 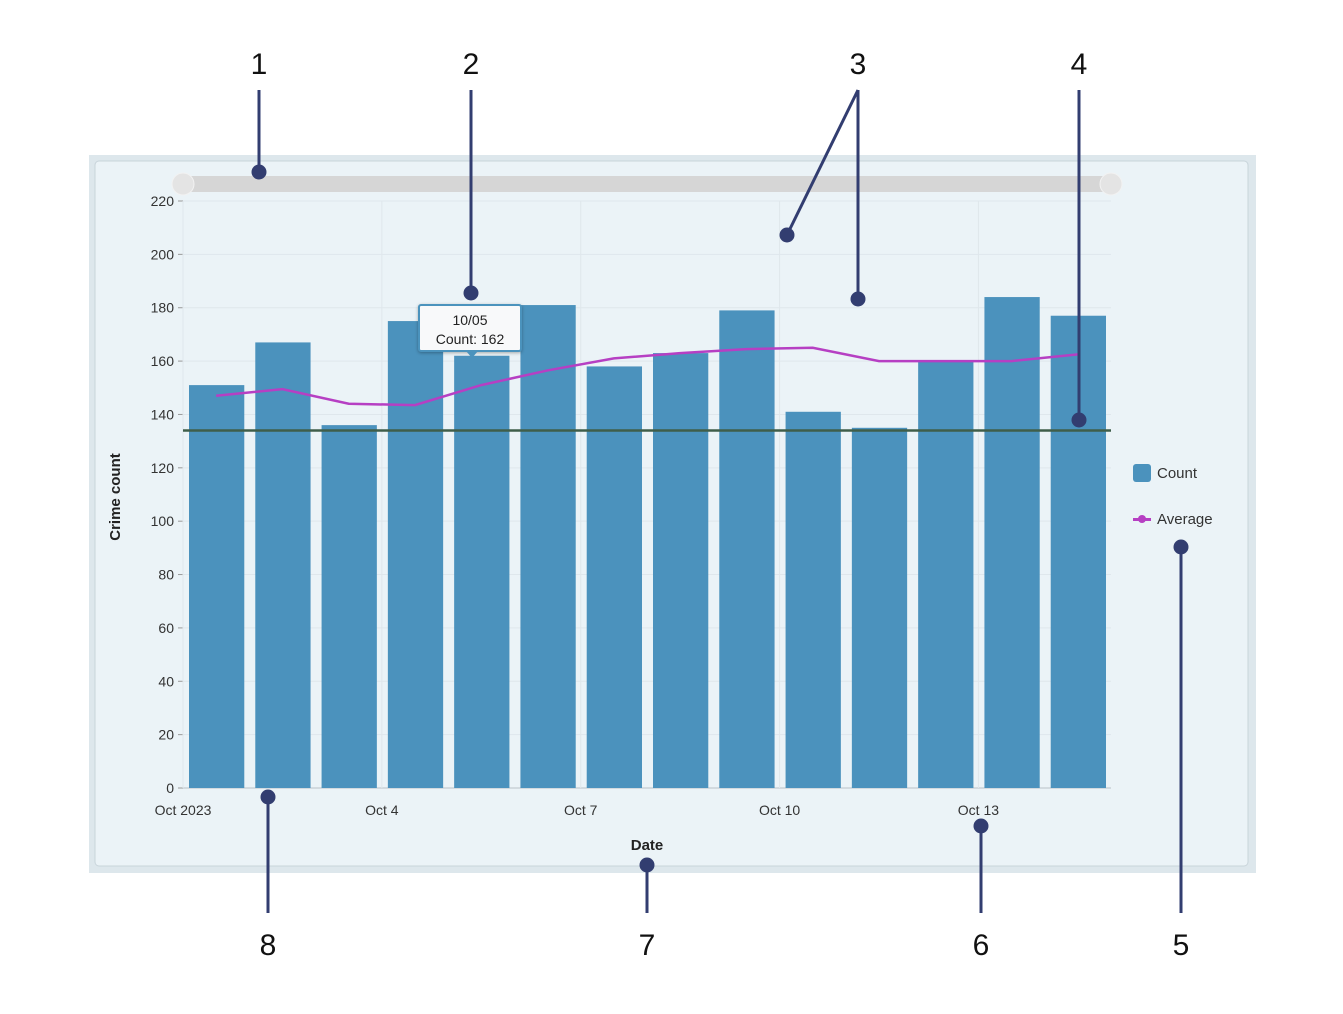 I want to click on callout-number: 4, so click(x=1079, y=64).